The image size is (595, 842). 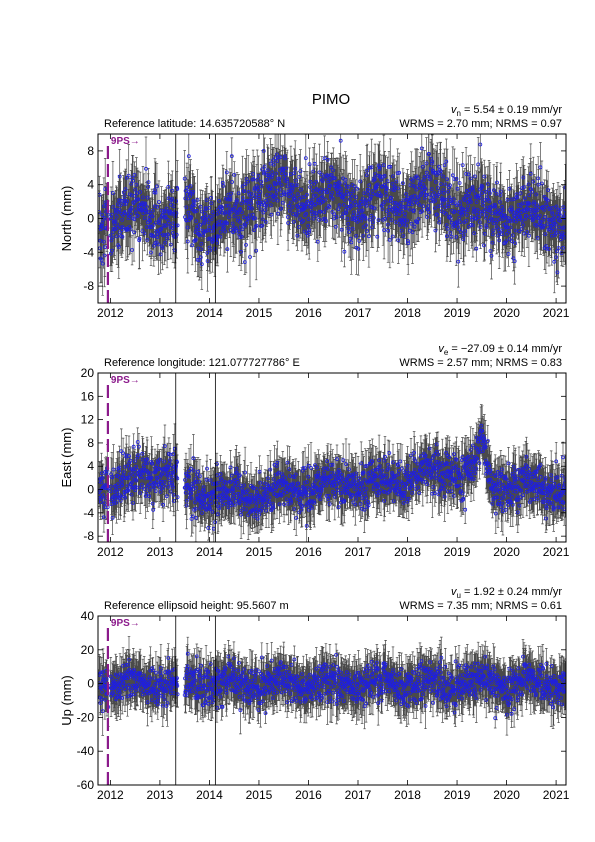 I want to click on event-label: 9PS→, so click(x=125, y=141).